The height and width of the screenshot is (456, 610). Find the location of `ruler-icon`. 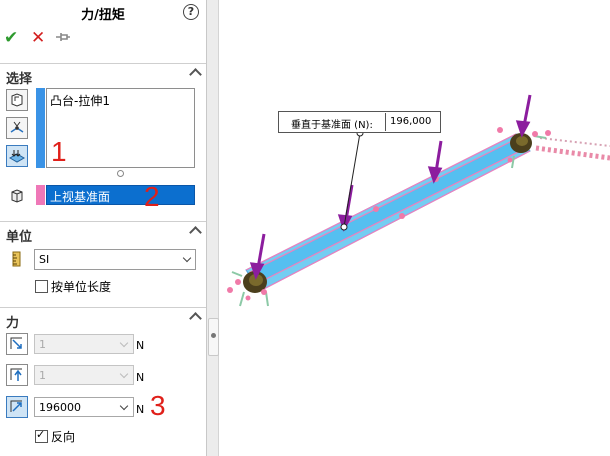

ruler-icon is located at coordinates (17, 260).